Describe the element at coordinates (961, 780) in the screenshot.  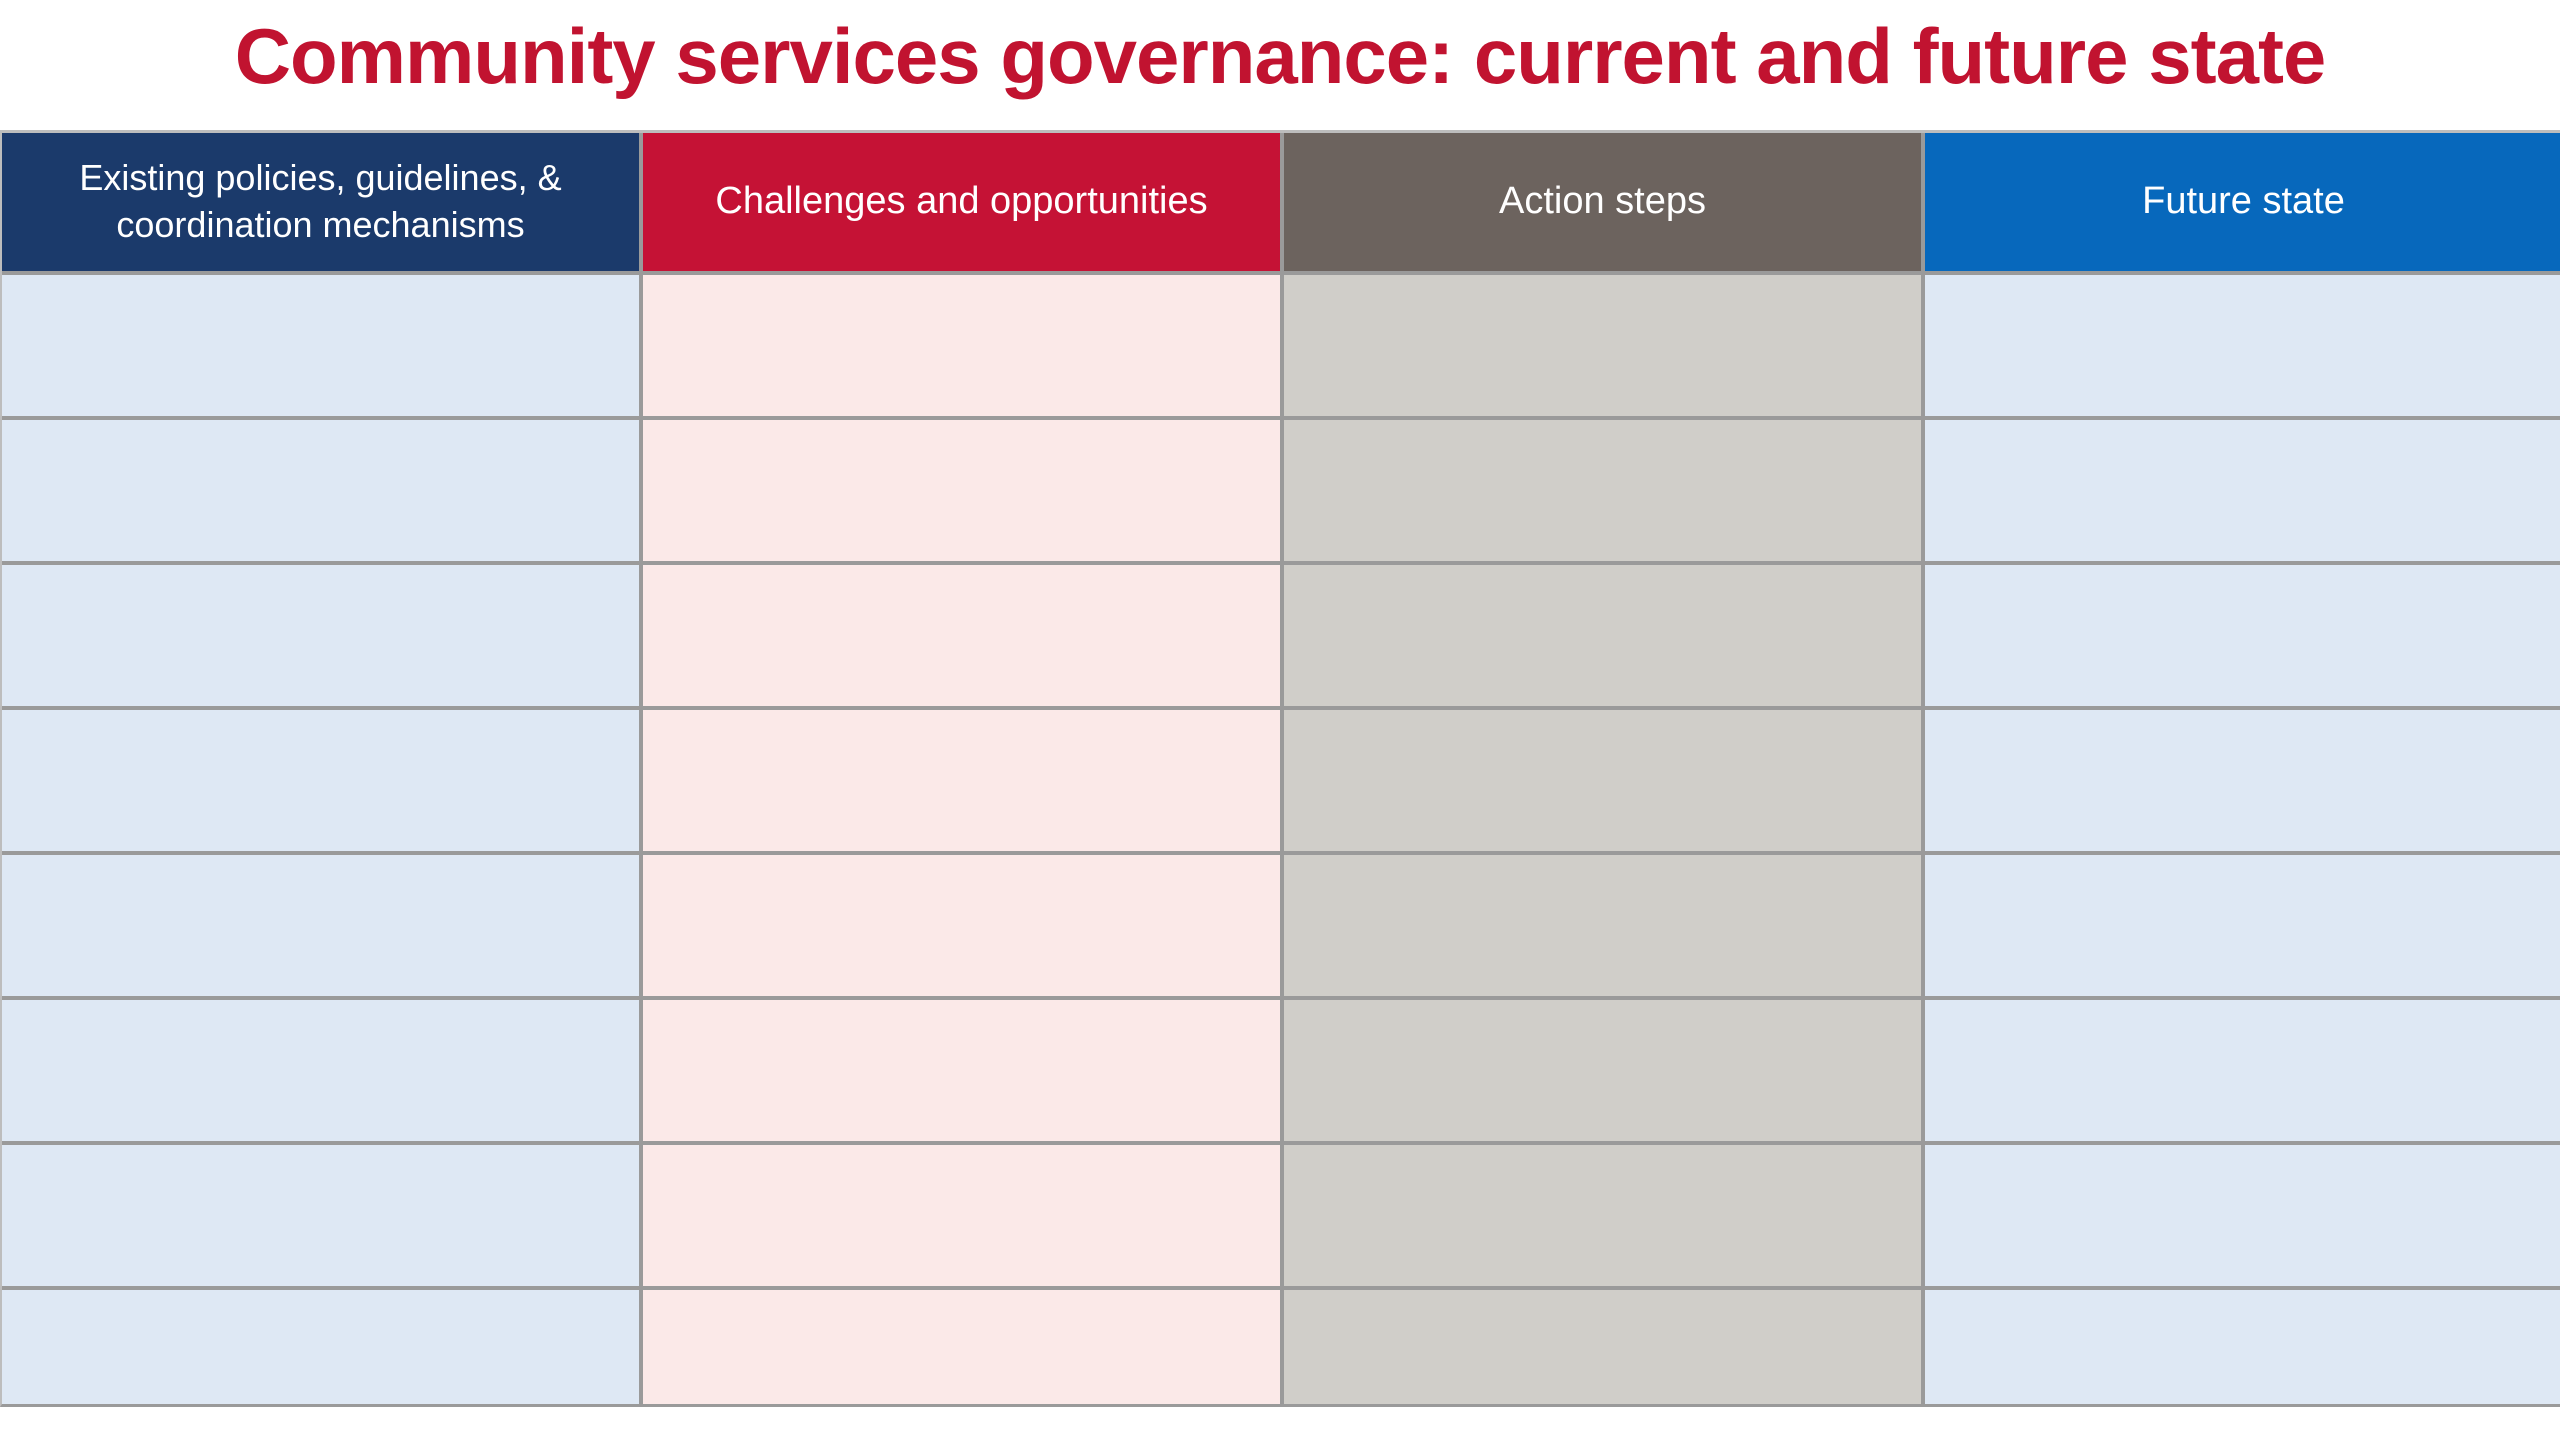
I see `table-cell-r4-c2` at that location.